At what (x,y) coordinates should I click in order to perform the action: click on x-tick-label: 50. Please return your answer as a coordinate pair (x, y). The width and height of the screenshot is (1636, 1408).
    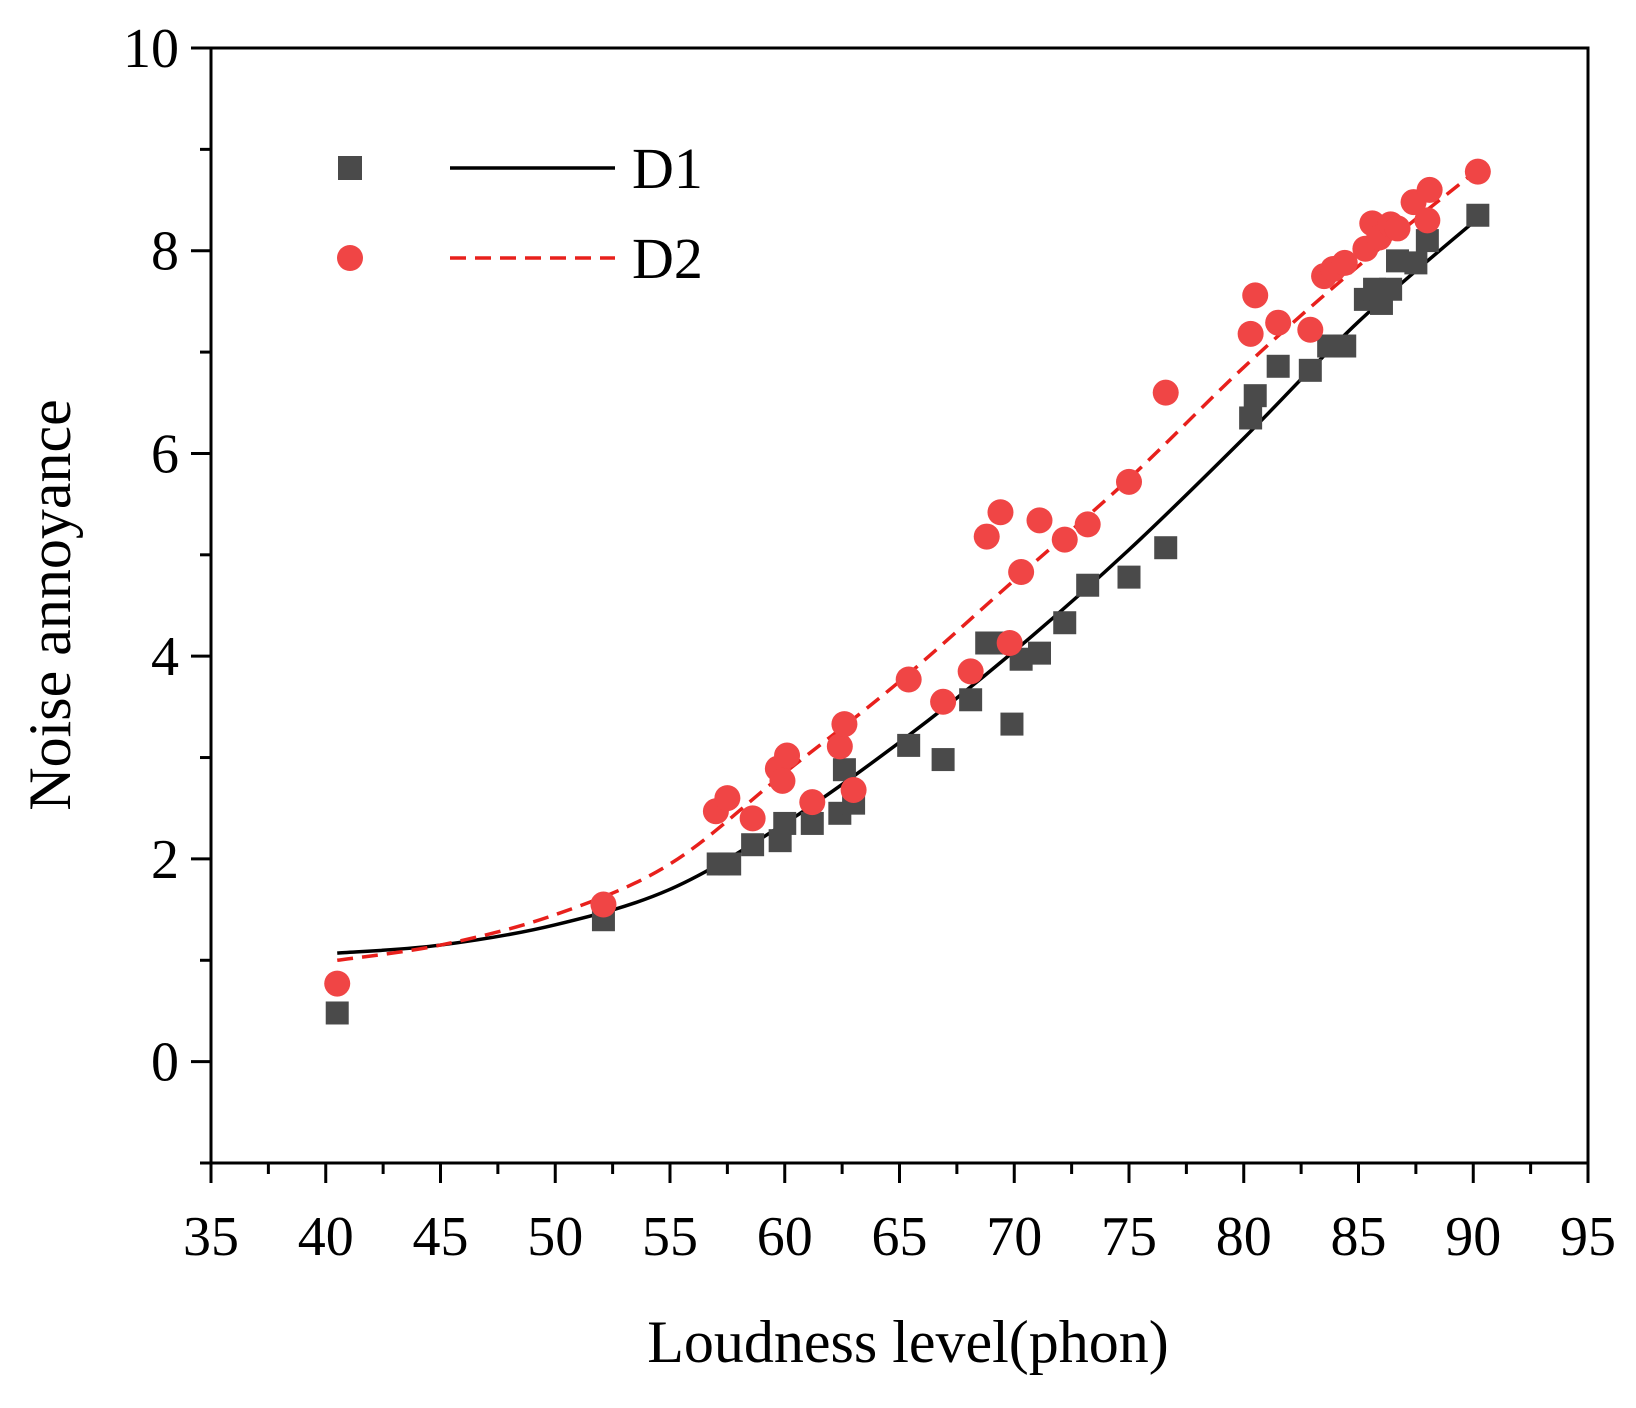
    Looking at the image, I should click on (555, 1237).